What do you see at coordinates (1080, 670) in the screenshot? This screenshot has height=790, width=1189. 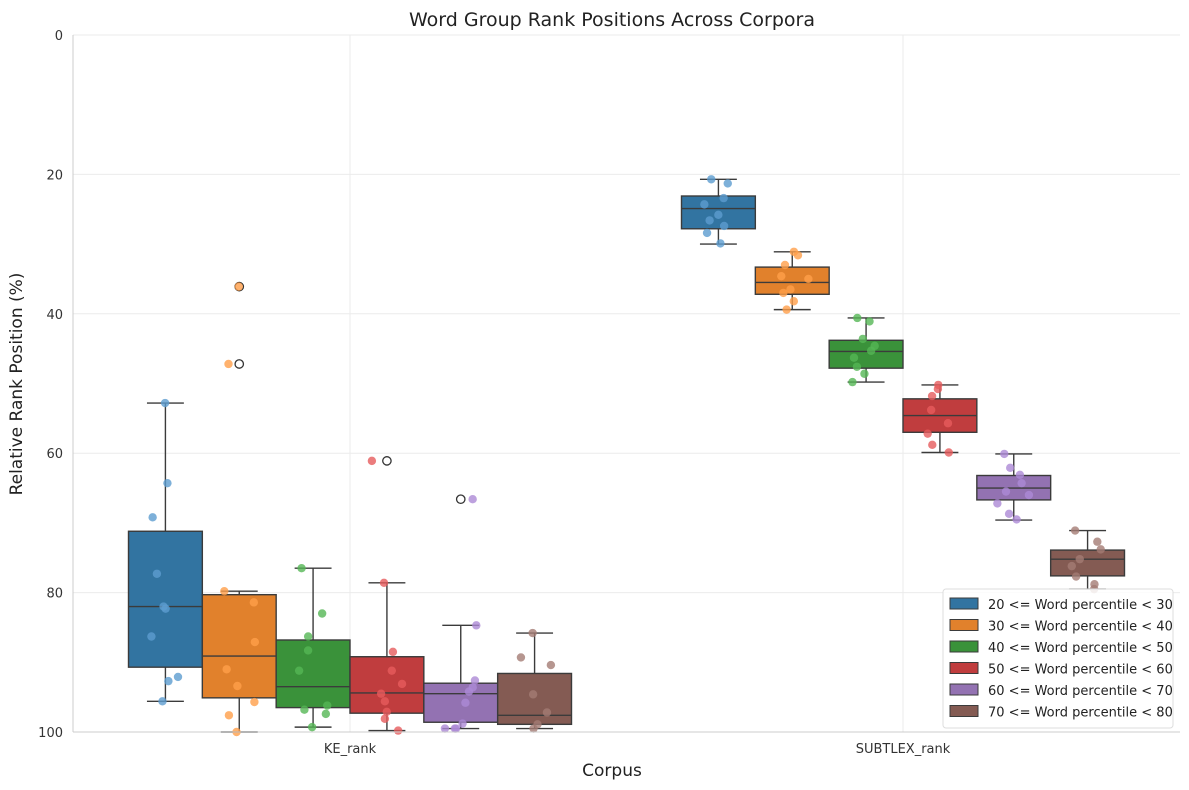 I see `legend-label: 50 <= Word percentile < 60` at bounding box center [1080, 670].